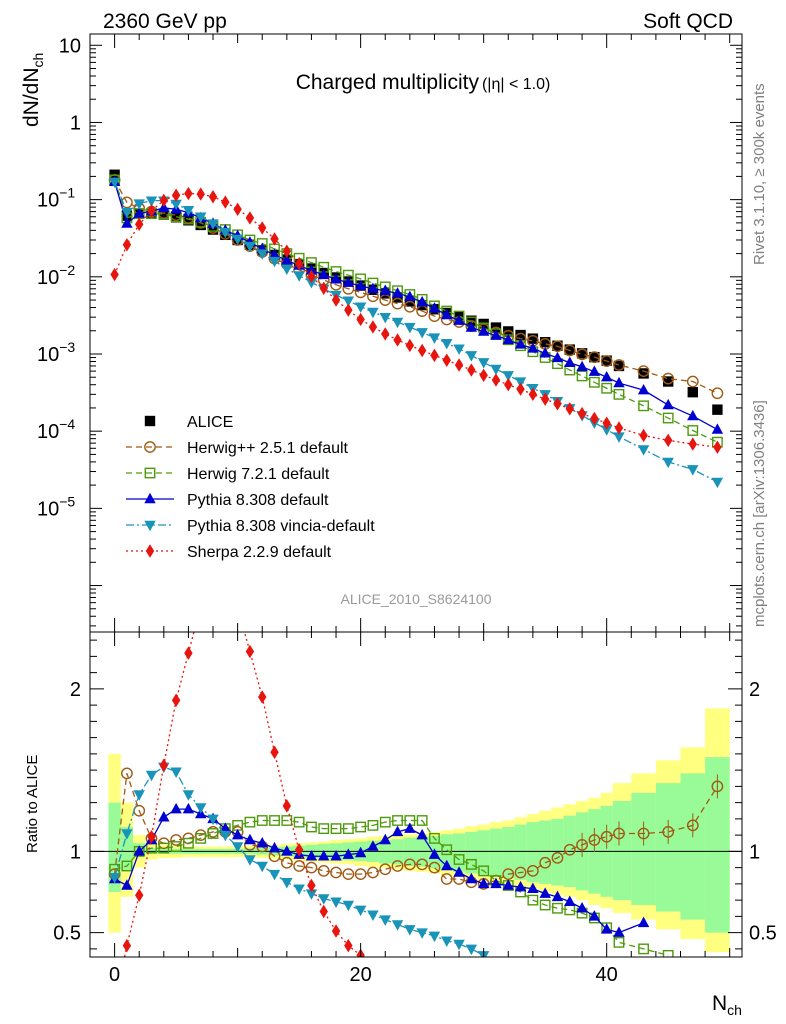 The width and height of the screenshot is (786, 1024). What do you see at coordinates (379, 869) in the screenshot?
I see `ratio-series-pythia-8-308-default` at bounding box center [379, 869].